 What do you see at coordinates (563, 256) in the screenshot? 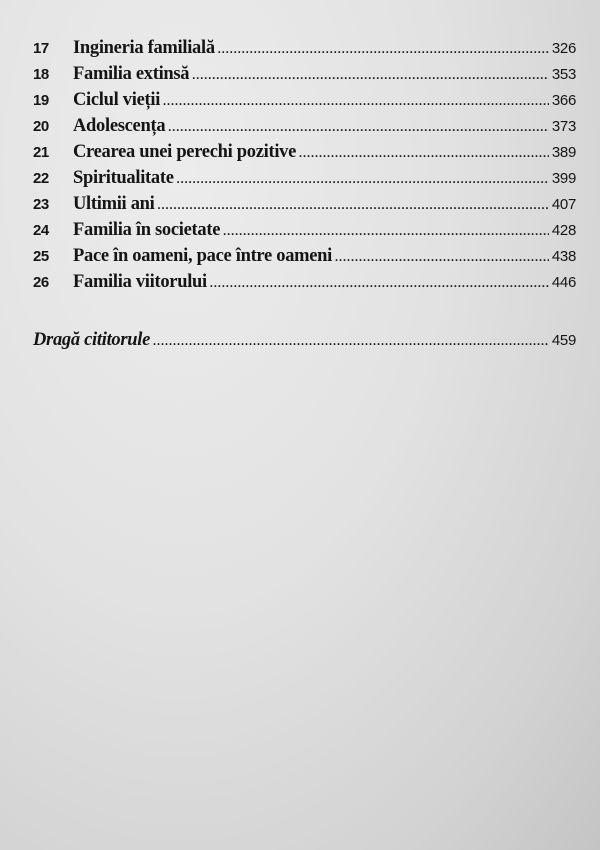
I see `entry-page-number: 438` at bounding box center [563, 256].